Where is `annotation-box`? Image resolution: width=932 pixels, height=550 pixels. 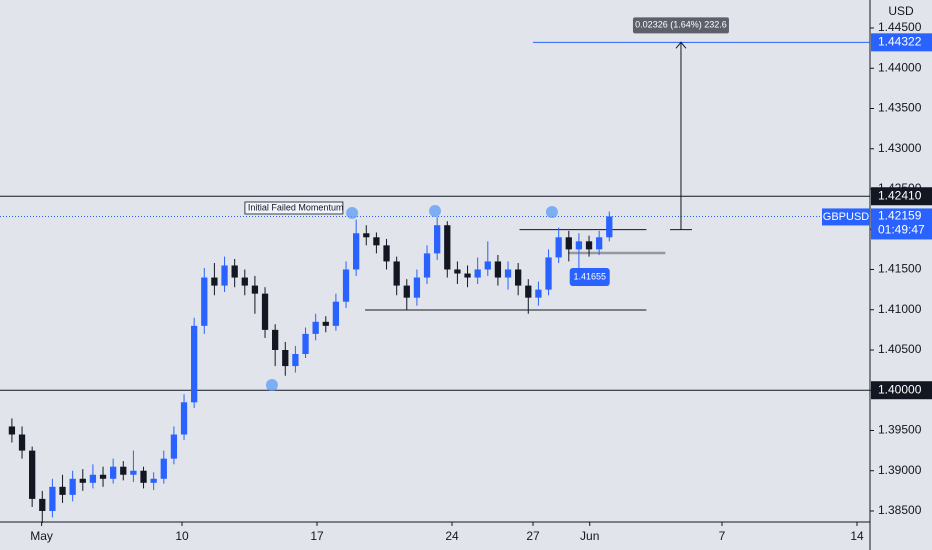 annotation-box is located at coordinates (294, 208).